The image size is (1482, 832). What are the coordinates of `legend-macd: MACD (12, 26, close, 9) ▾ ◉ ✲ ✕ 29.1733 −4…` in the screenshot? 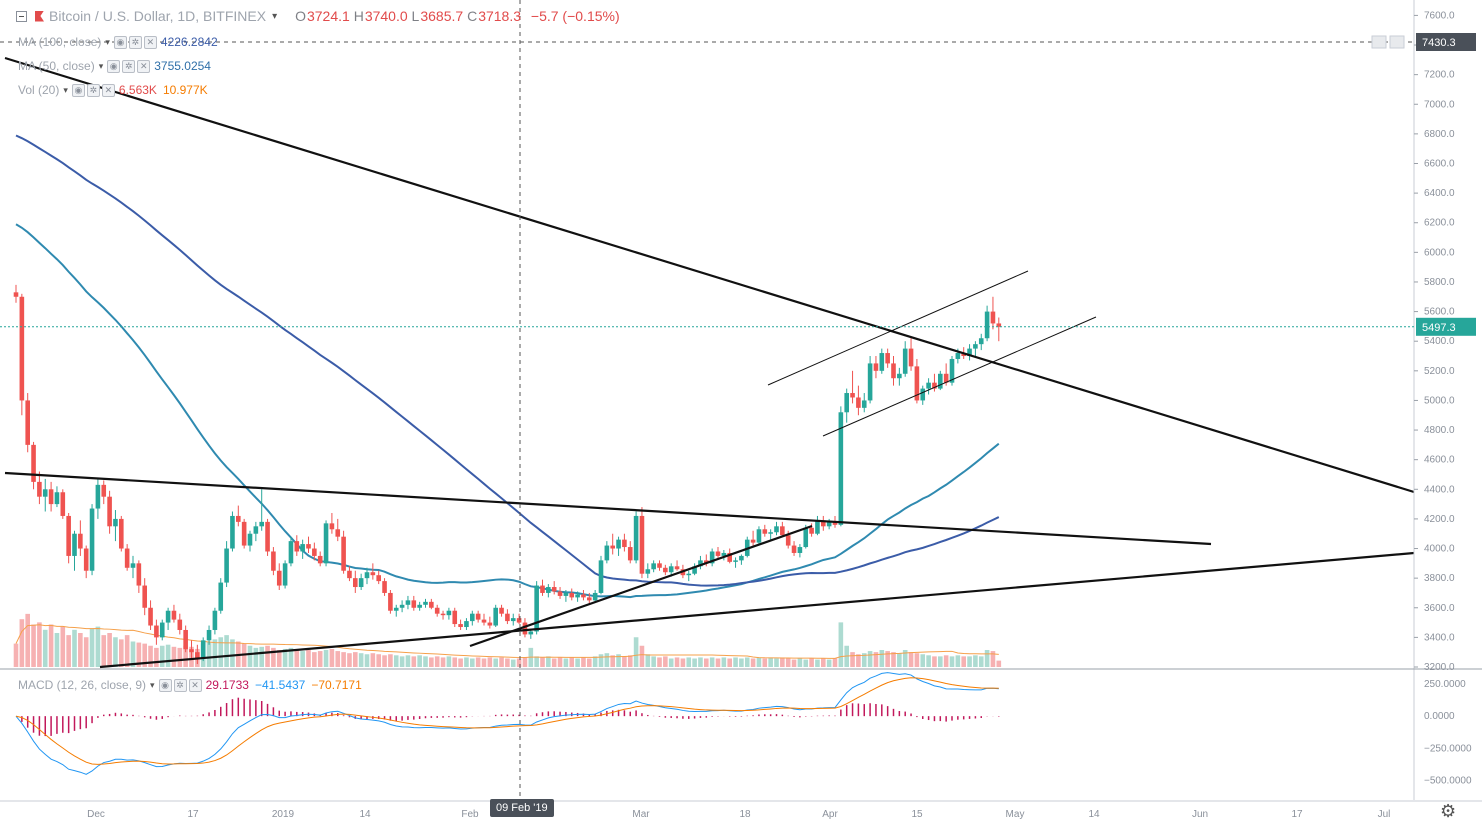 It's located at (190, 685).